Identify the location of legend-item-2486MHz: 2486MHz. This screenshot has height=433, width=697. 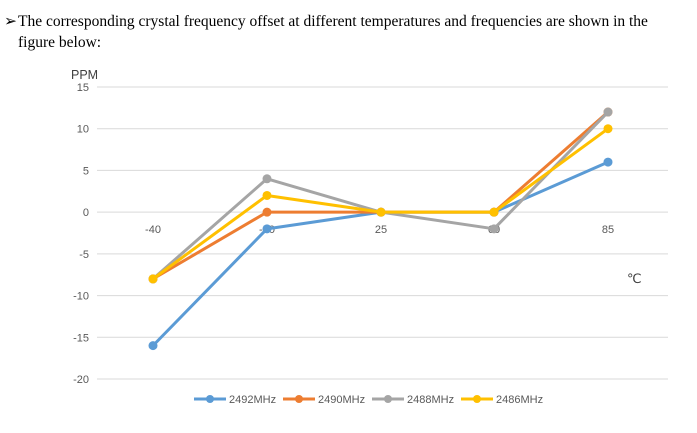
(502, 400).